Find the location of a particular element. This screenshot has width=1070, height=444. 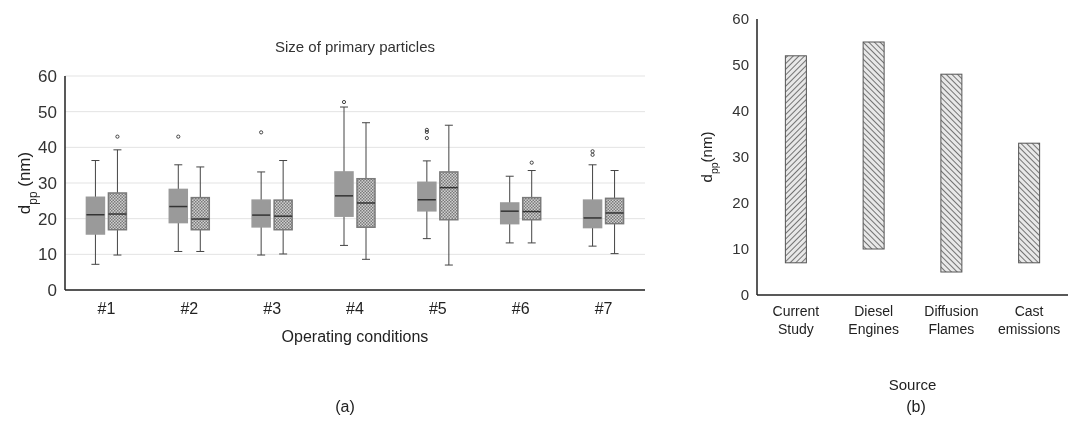

x-tick-label: Diesel Engines is located at coordinates (873, 320).